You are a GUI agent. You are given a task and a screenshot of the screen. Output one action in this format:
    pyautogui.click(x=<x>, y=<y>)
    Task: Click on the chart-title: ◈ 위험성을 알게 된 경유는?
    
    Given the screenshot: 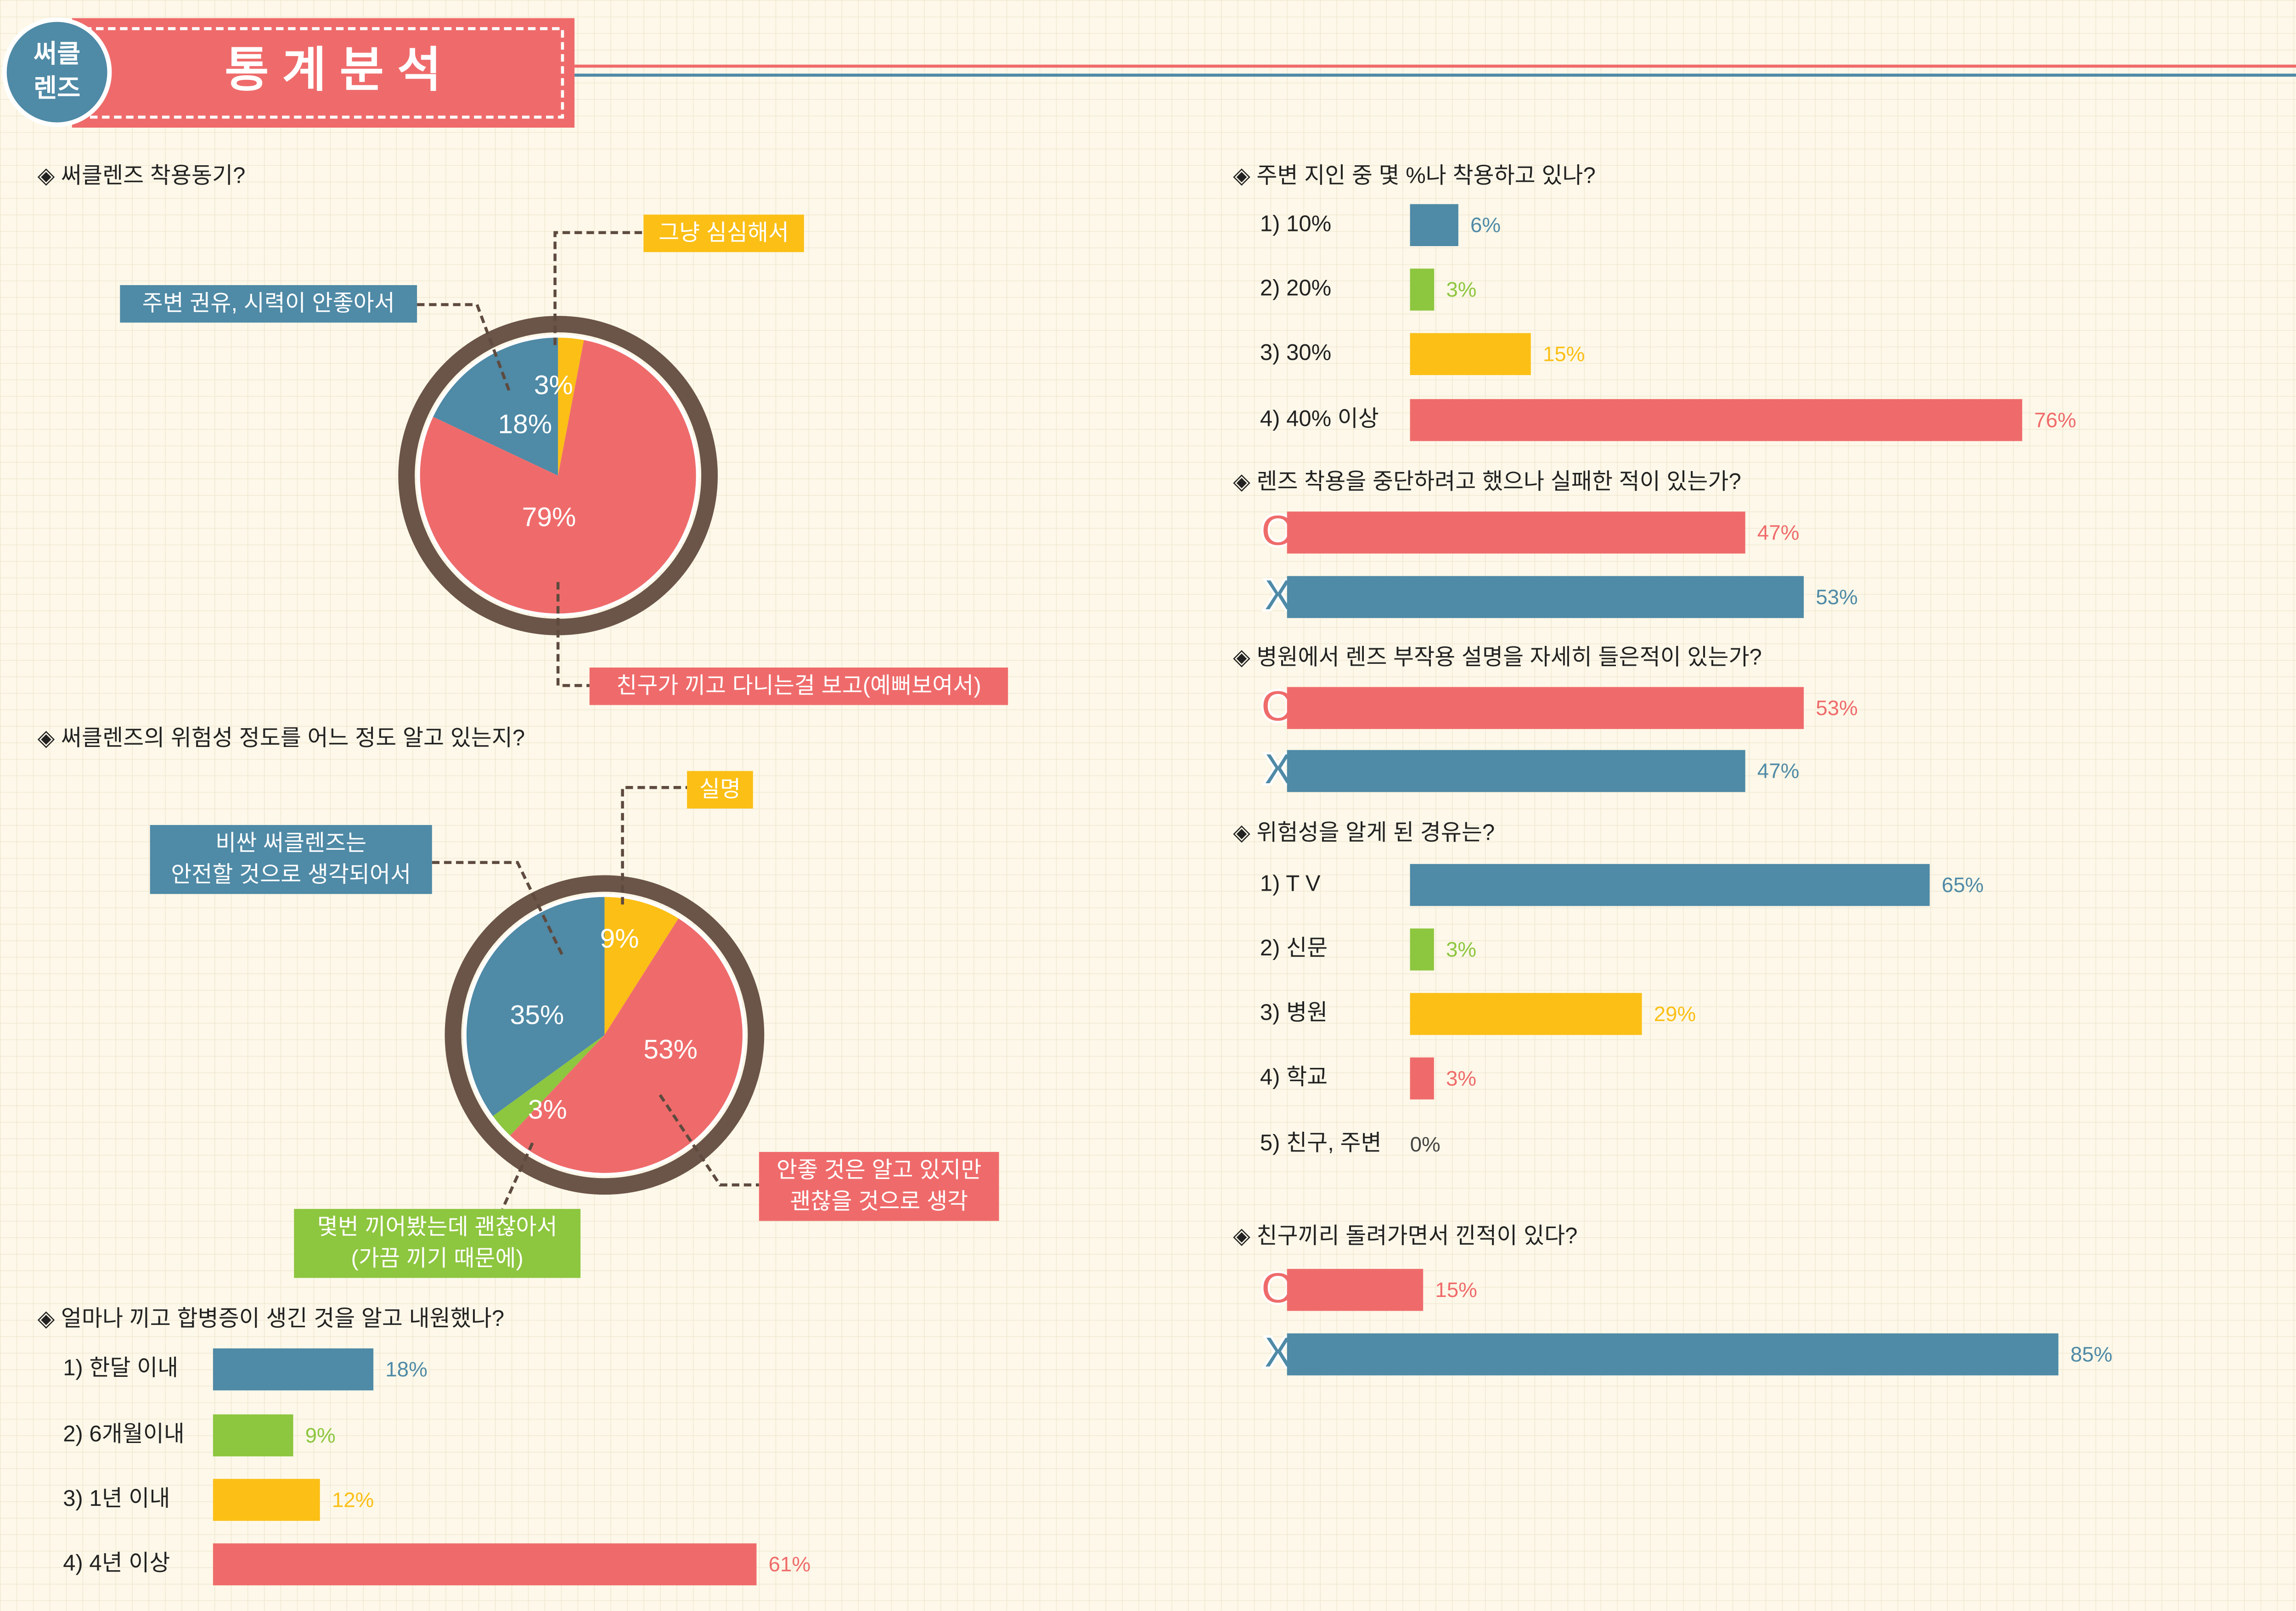 What is the action you would take?
    pyautogui.click(x=1364, y=833)
    